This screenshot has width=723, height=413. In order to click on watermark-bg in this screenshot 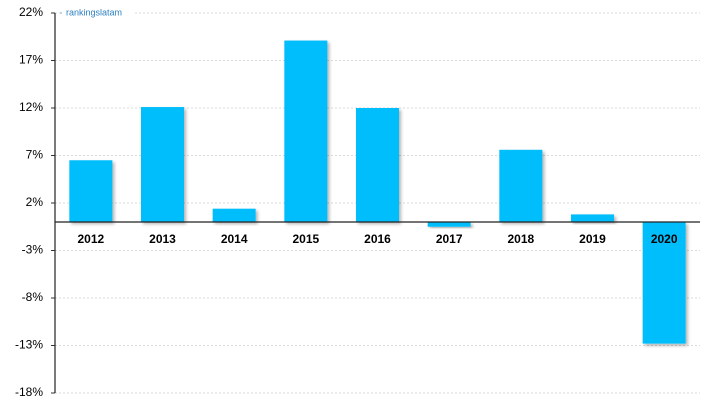, I will do `click(98, 13)`.